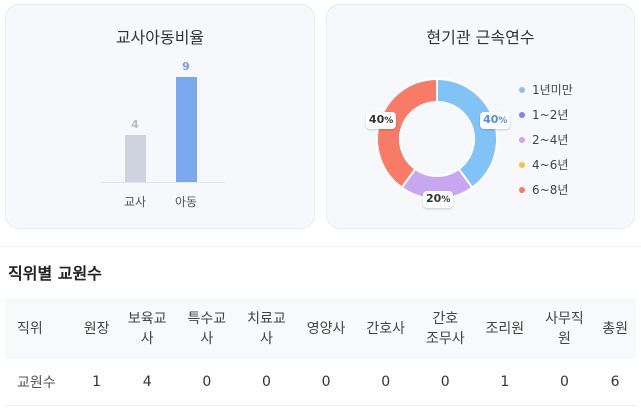 Image resolution: width=641 pixels, height=409 pixels. Describe the element at coordinates (96, 328) in the screenshot. I see `table-header-cell: 원장` at that location.